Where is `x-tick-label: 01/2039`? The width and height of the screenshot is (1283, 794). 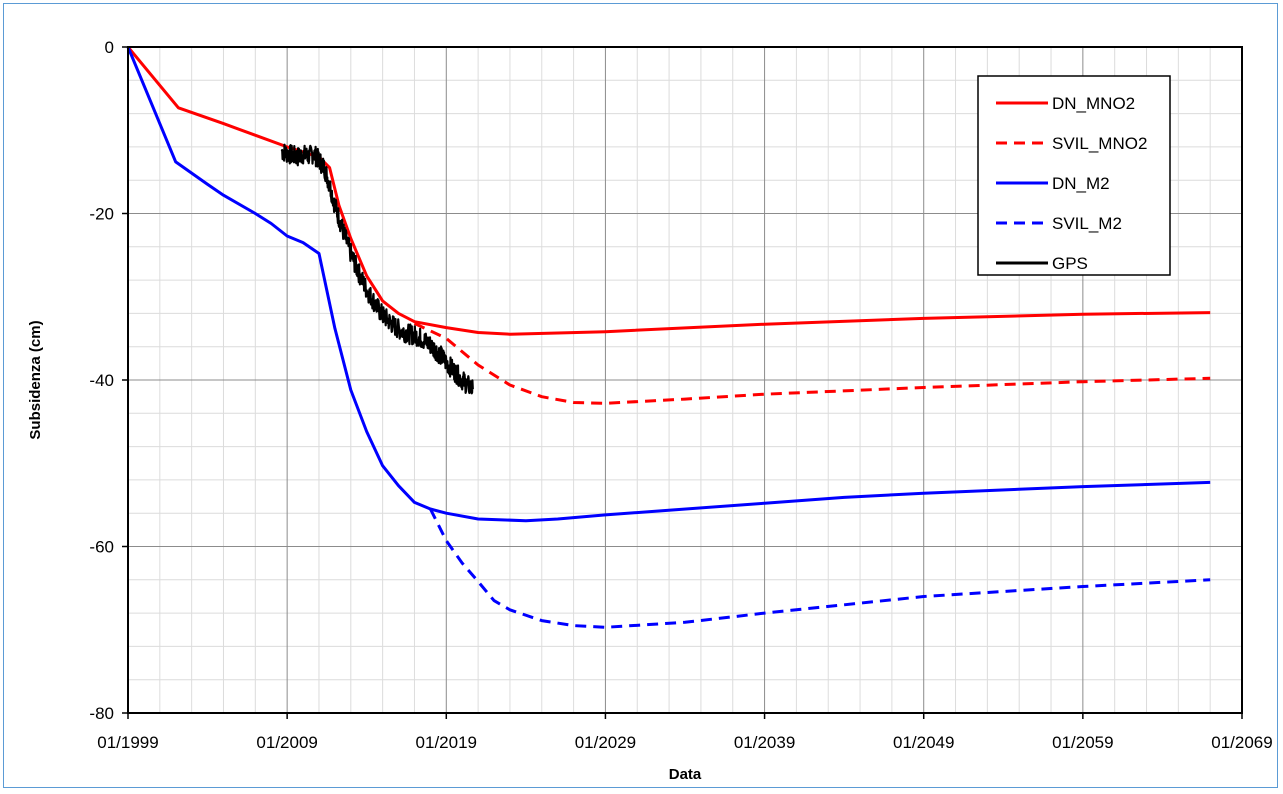 x-tick-label: 01/2039 is located at coordinates (764, 742).